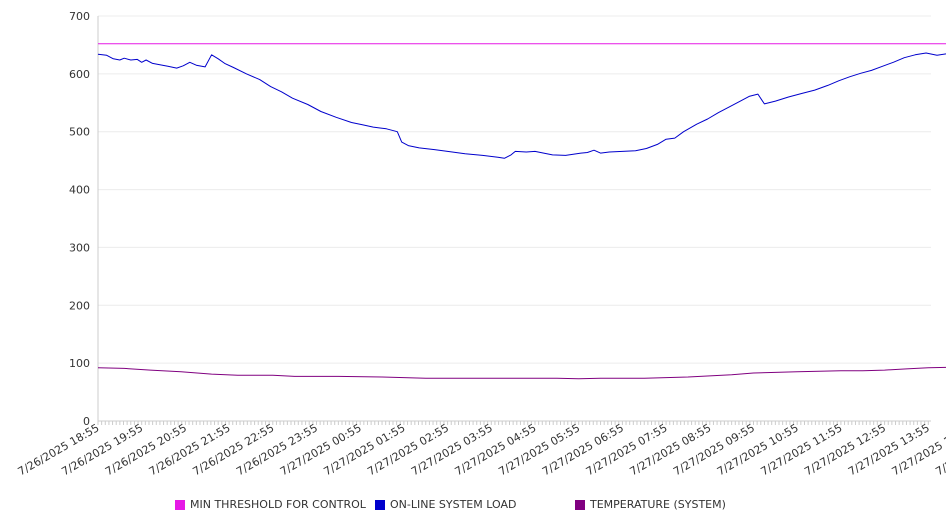 The width and height of the screenshot is (946, 526). What do you see at coordinates (521, 373) in the screenshot?
I see `series-line-temperature` at bounding box center [521, 373].